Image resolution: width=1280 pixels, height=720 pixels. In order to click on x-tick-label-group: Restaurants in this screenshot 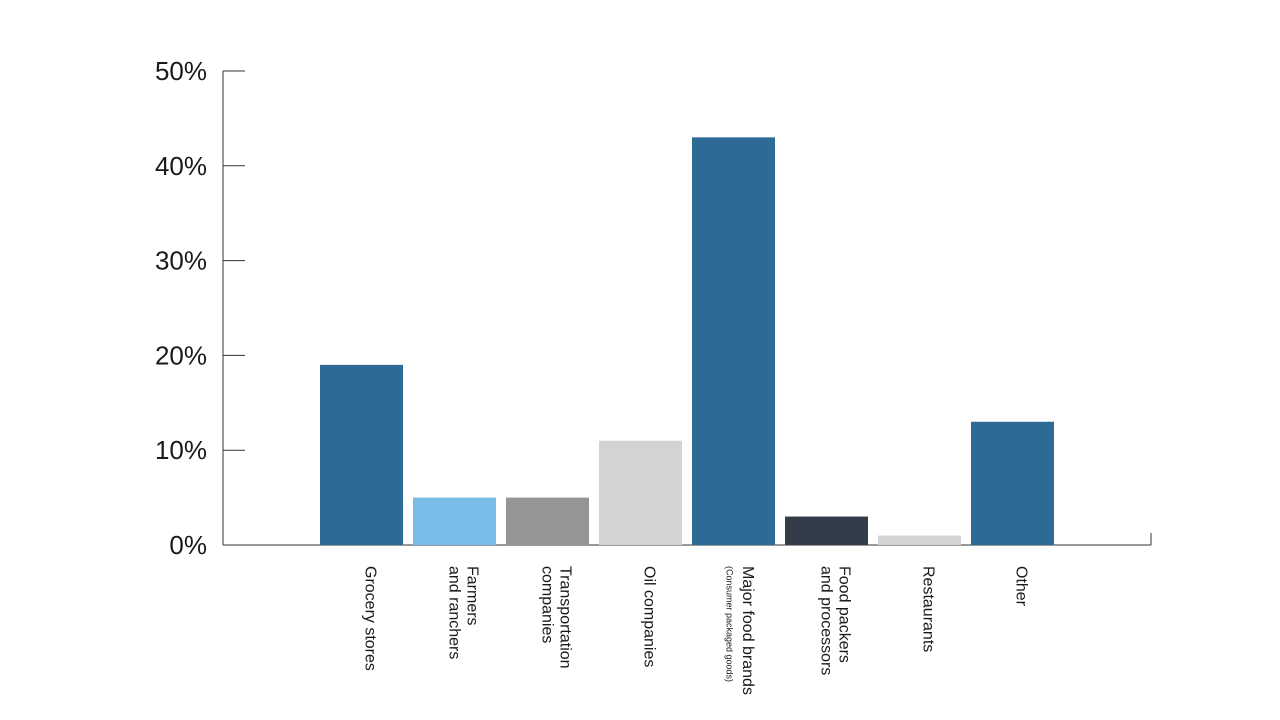, I will do `click(927, 609)`.